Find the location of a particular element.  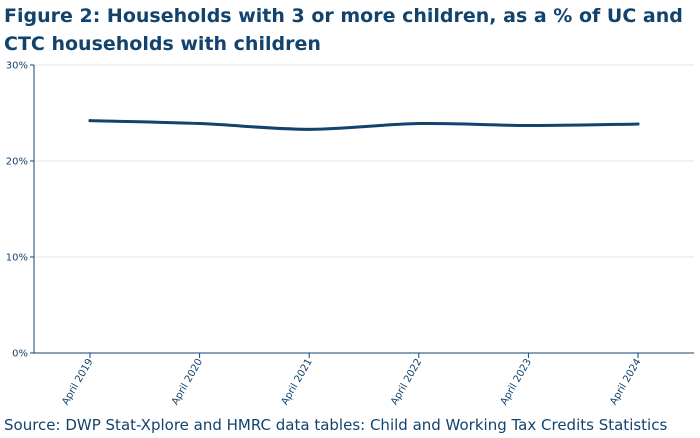

x-tick-label: April 2019 is located at coordinates (77, 382).